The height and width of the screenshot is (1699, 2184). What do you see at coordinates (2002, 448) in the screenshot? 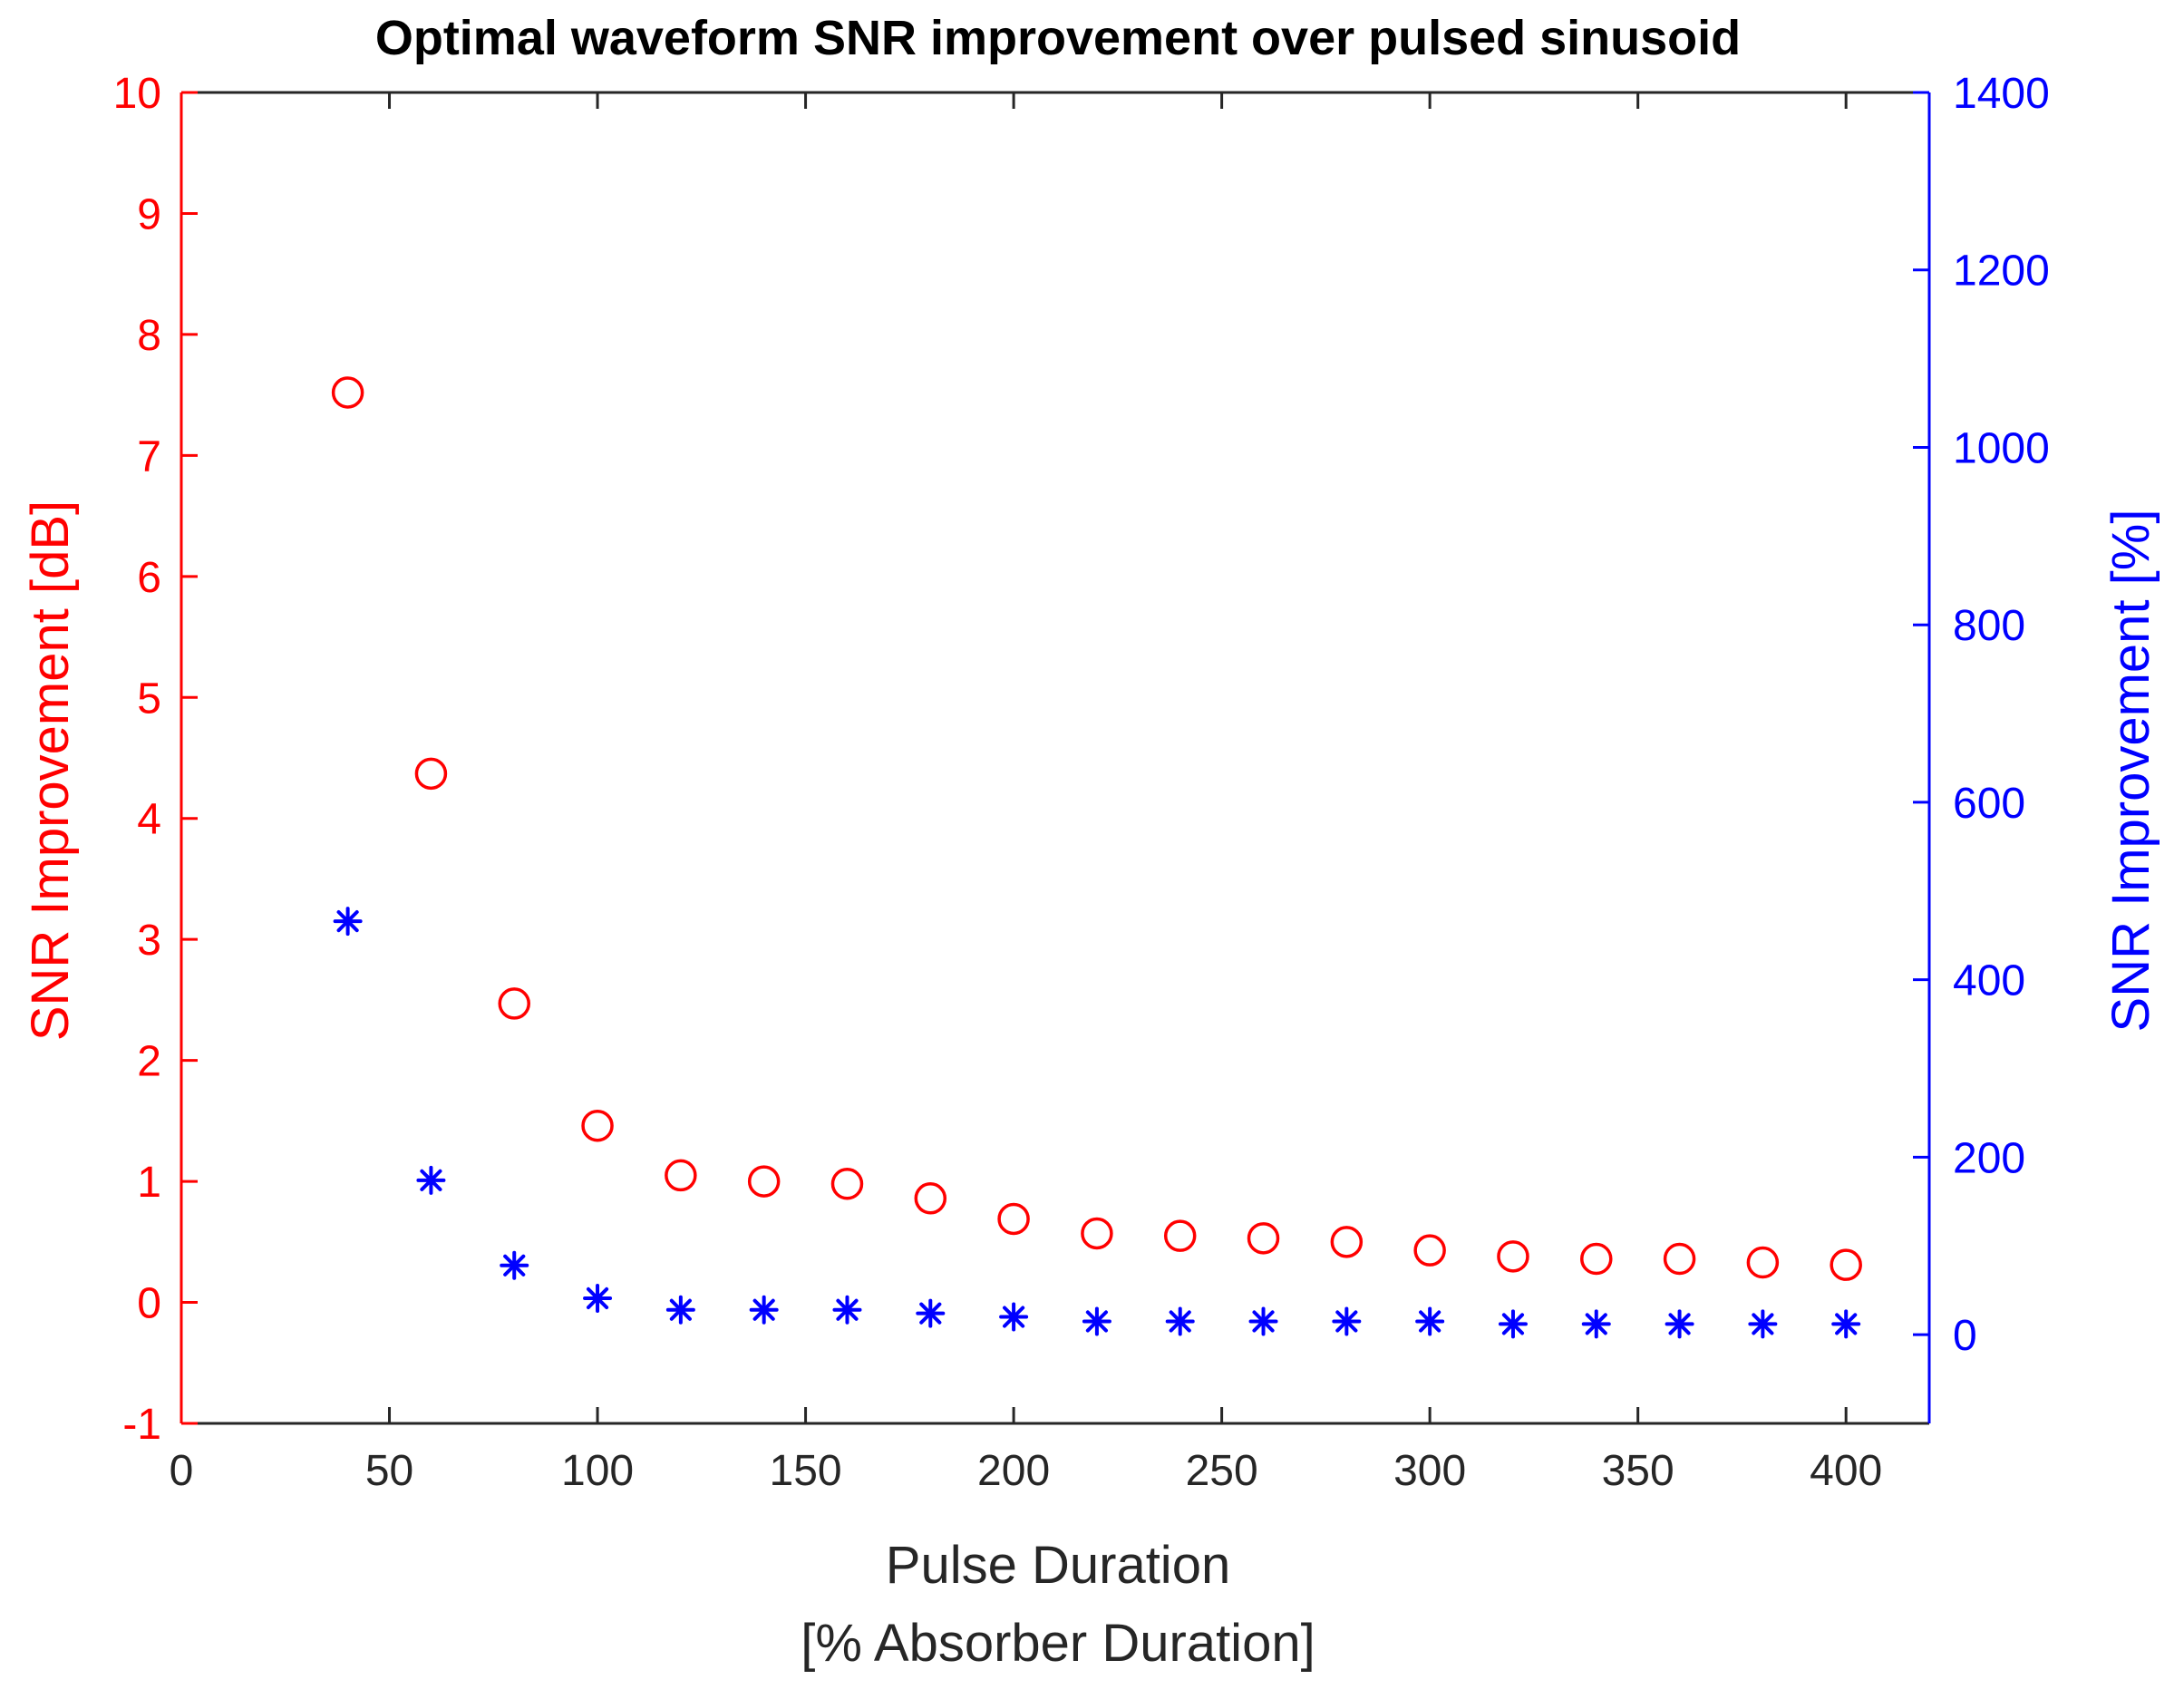
I see `y-right-tick-label: 1000` at bounding box center [2002, 448].